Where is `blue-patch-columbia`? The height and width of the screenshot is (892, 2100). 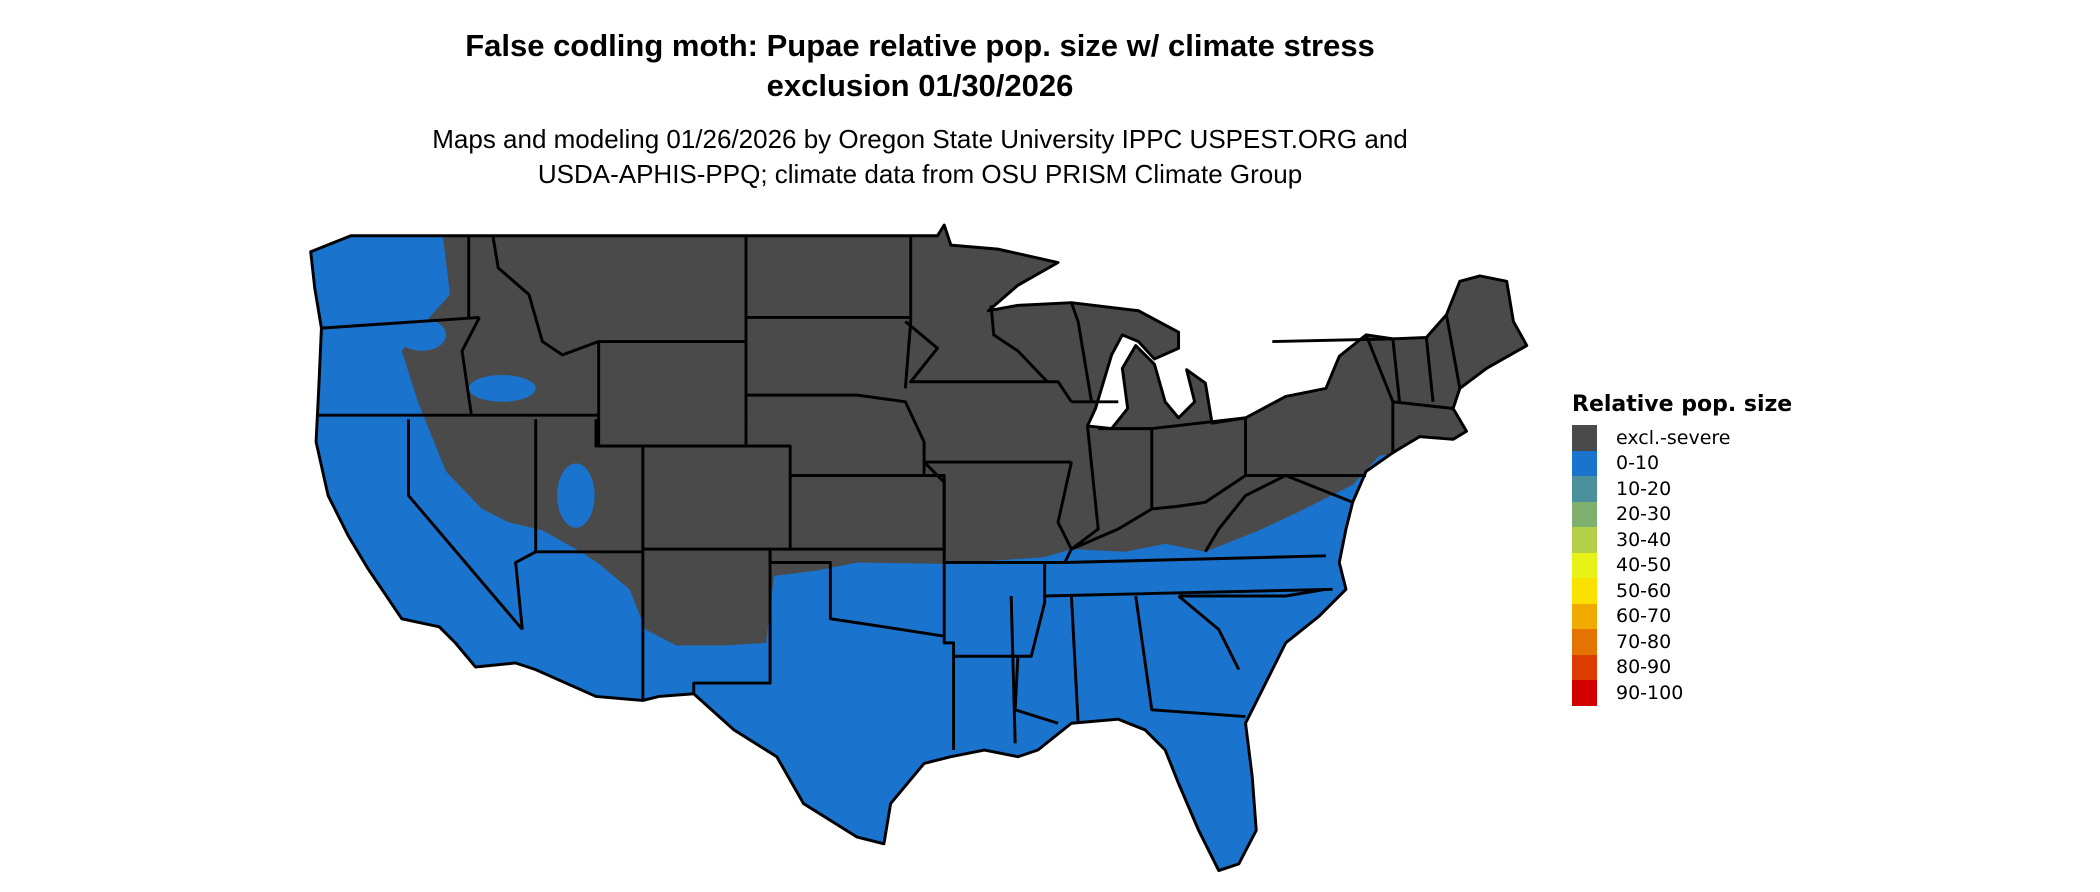
blue-patch-columbia is located at coordinates (421, 334).